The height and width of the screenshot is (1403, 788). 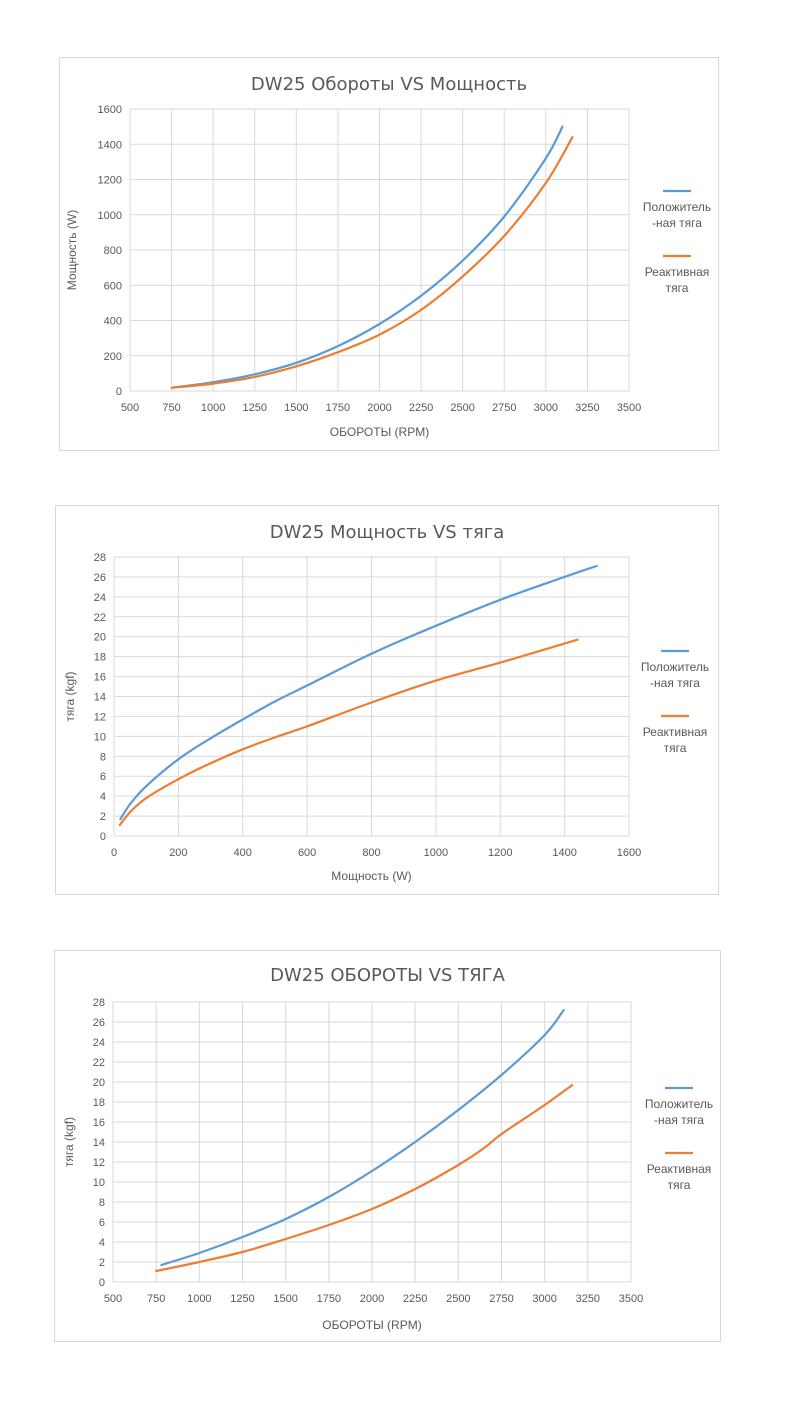 What do you see at coordinates (110, 145) in the screenshot?
I see `y-tick-label: 1400` at bounding box center [110, 145].